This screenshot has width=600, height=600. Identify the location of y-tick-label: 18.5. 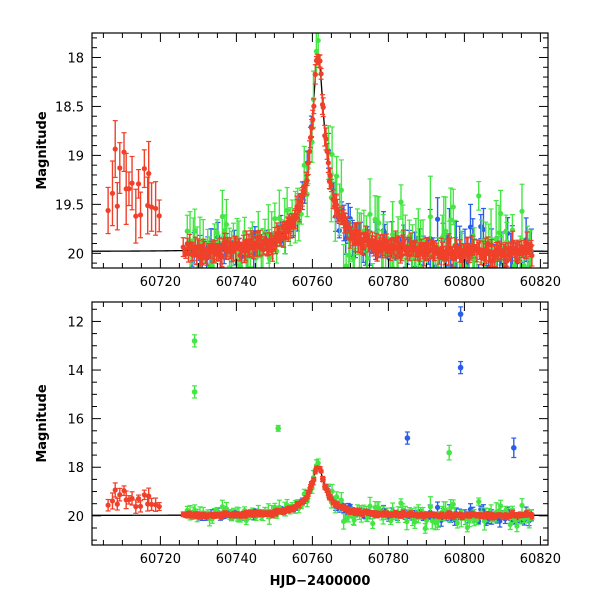
(69, 107).